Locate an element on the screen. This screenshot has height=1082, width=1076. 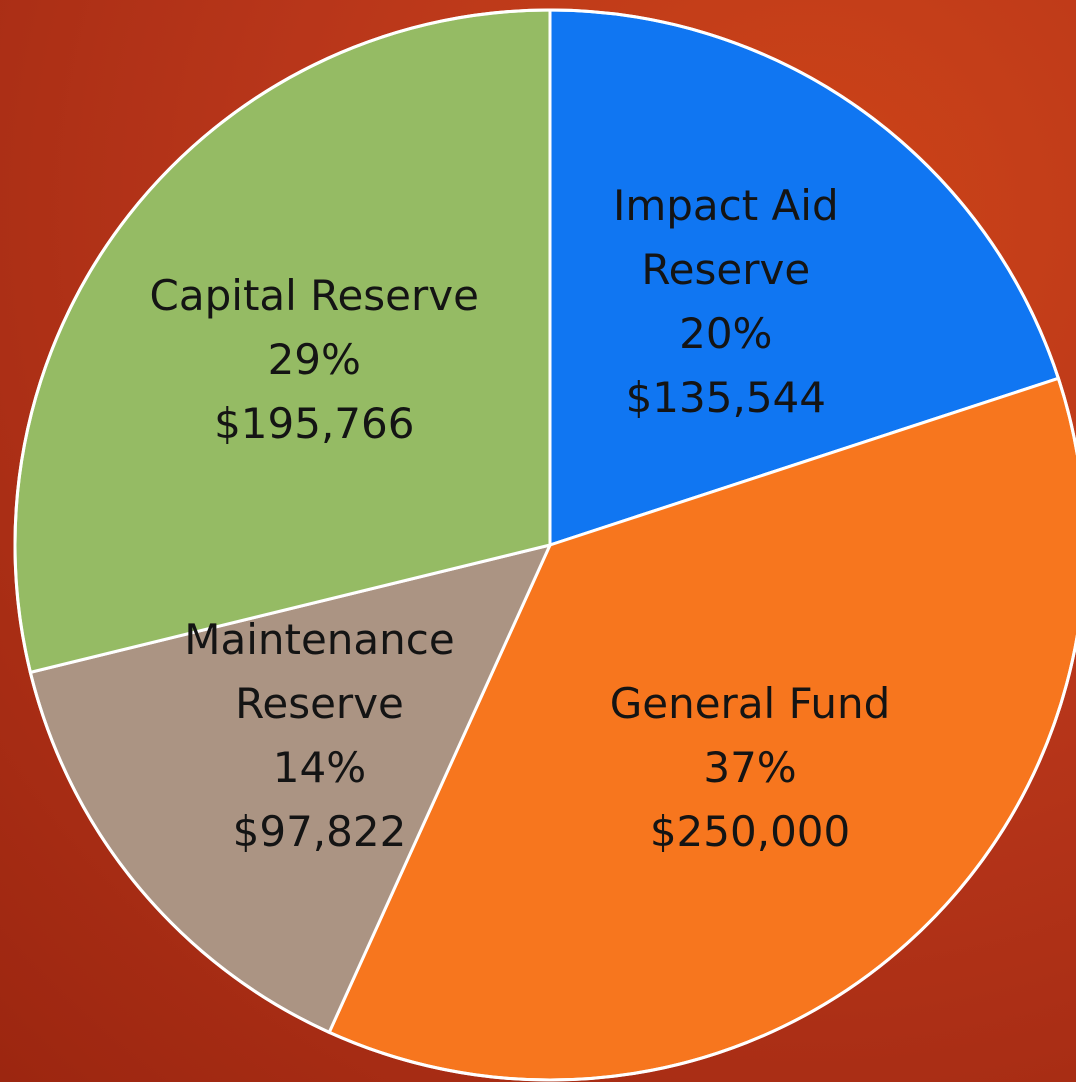
value-label: $97,822 is located at coordinates (319, 832).